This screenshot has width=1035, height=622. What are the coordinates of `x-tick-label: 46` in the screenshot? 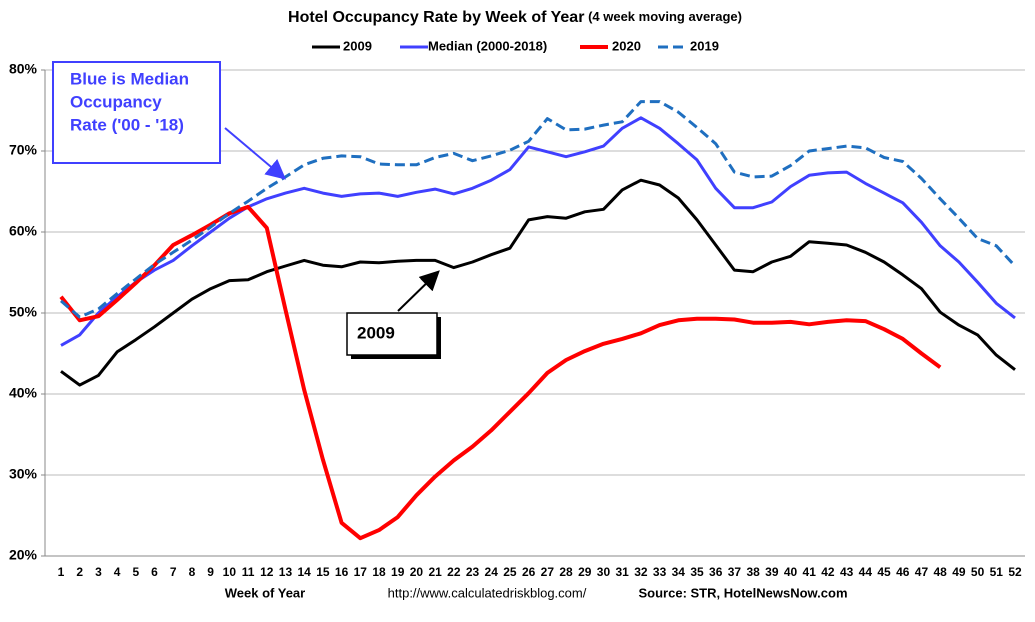 It's located at (903, 572).